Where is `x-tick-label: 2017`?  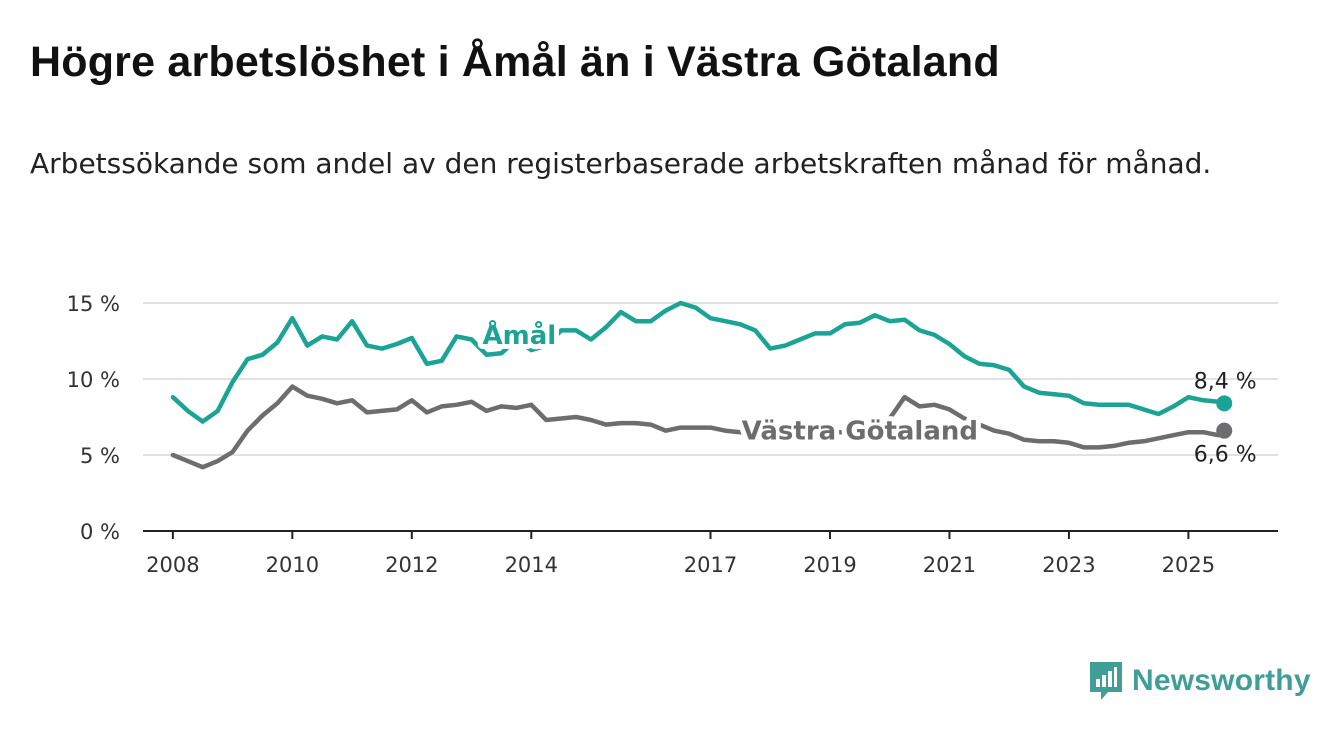
x-tick-label: 2017 is located at coordinates (710, 565).